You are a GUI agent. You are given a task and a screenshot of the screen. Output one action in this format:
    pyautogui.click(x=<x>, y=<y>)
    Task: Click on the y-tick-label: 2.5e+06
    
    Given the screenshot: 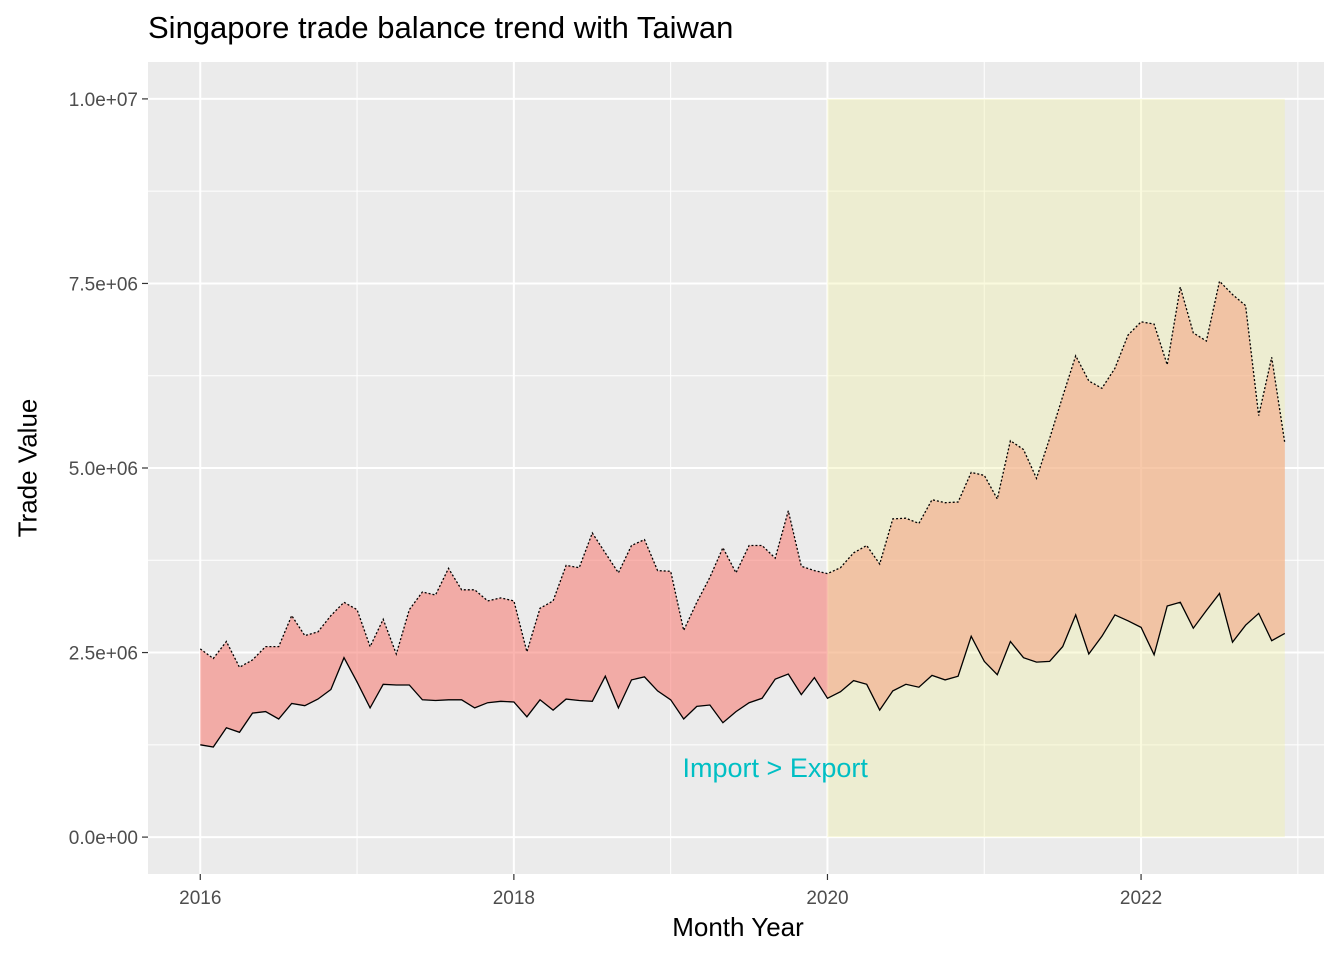 What is the action you would take?
    pyautogui.click(x=103, y=654)
    